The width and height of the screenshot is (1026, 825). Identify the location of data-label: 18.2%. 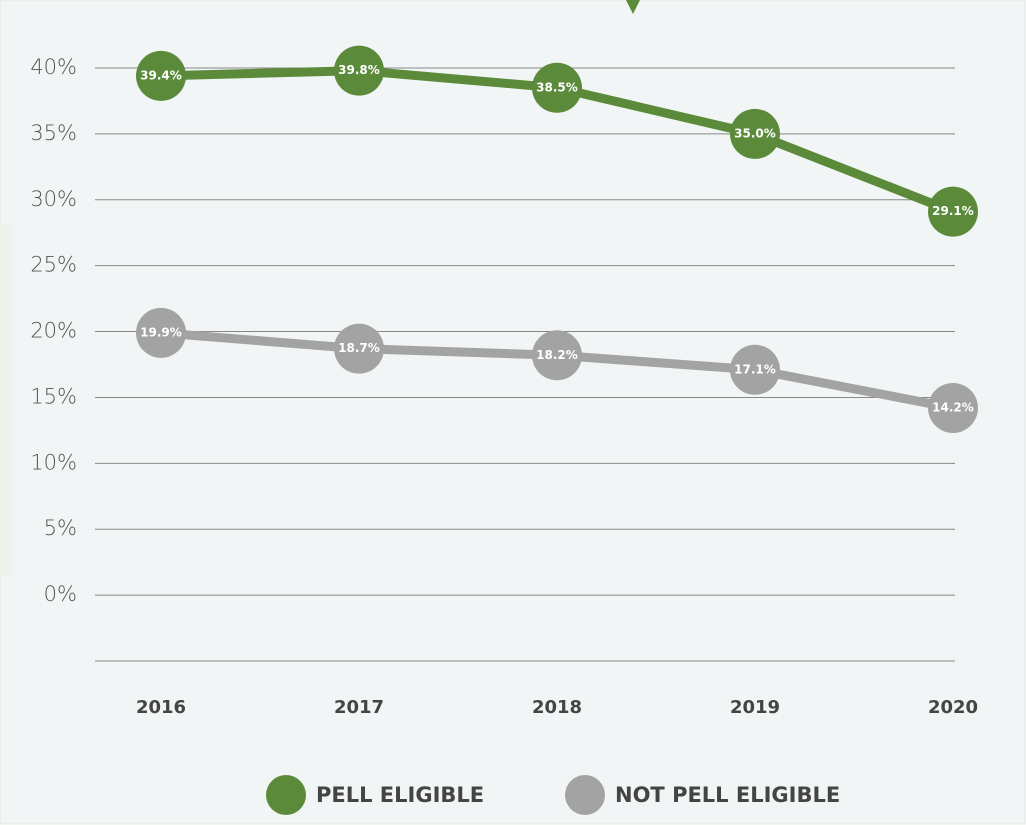
(557, 355).